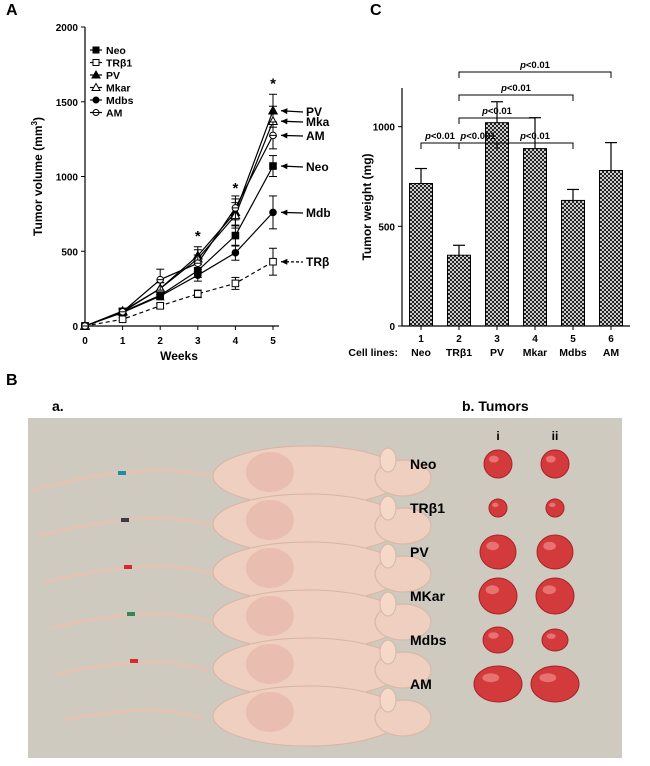 The width and height of the screenshot is (650, 766). What do you see at coordinates (611, 339) in the screenshot?
I see `x-tick-number: 6` at bounding box center [611, 339].